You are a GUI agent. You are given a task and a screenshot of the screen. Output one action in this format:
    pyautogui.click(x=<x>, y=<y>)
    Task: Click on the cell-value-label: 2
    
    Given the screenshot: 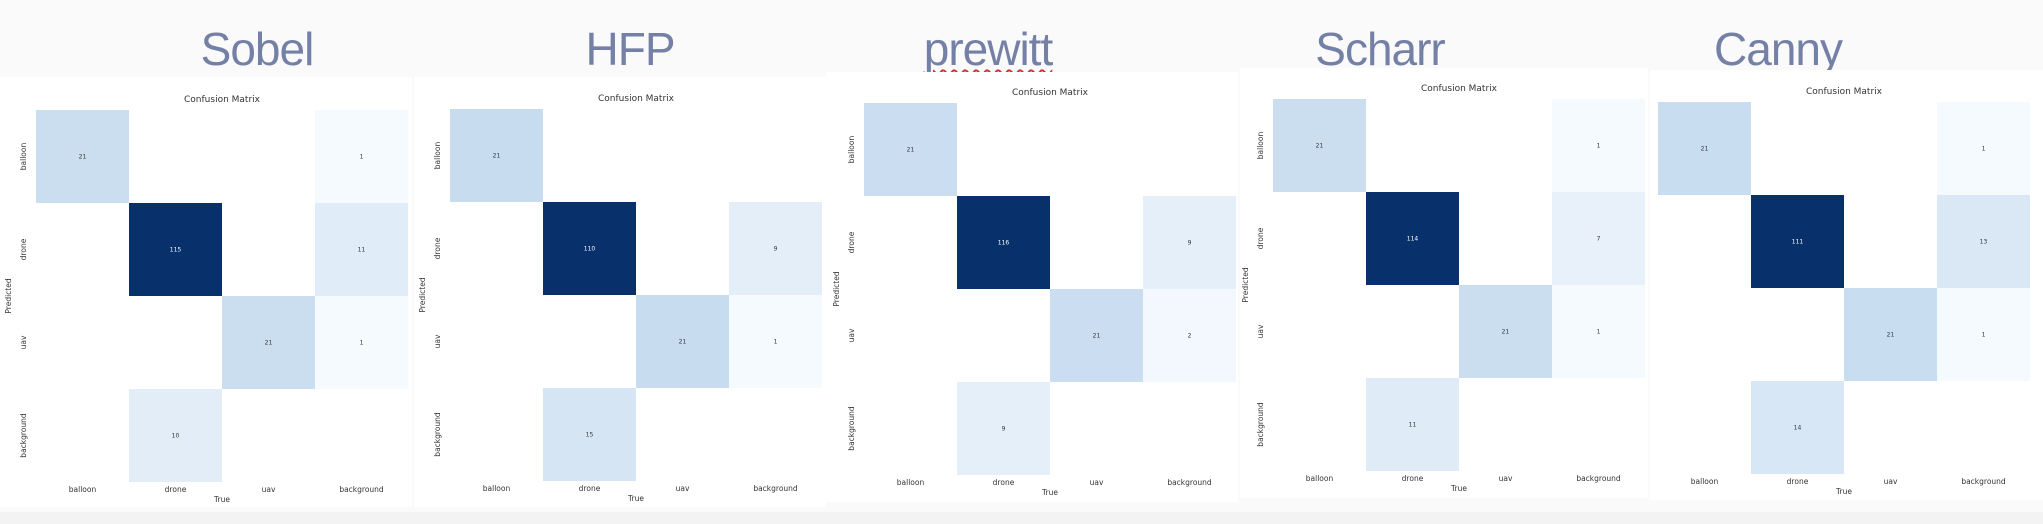 What is the action you would take?
    pyautogui.click(x=1190, y=336)
    